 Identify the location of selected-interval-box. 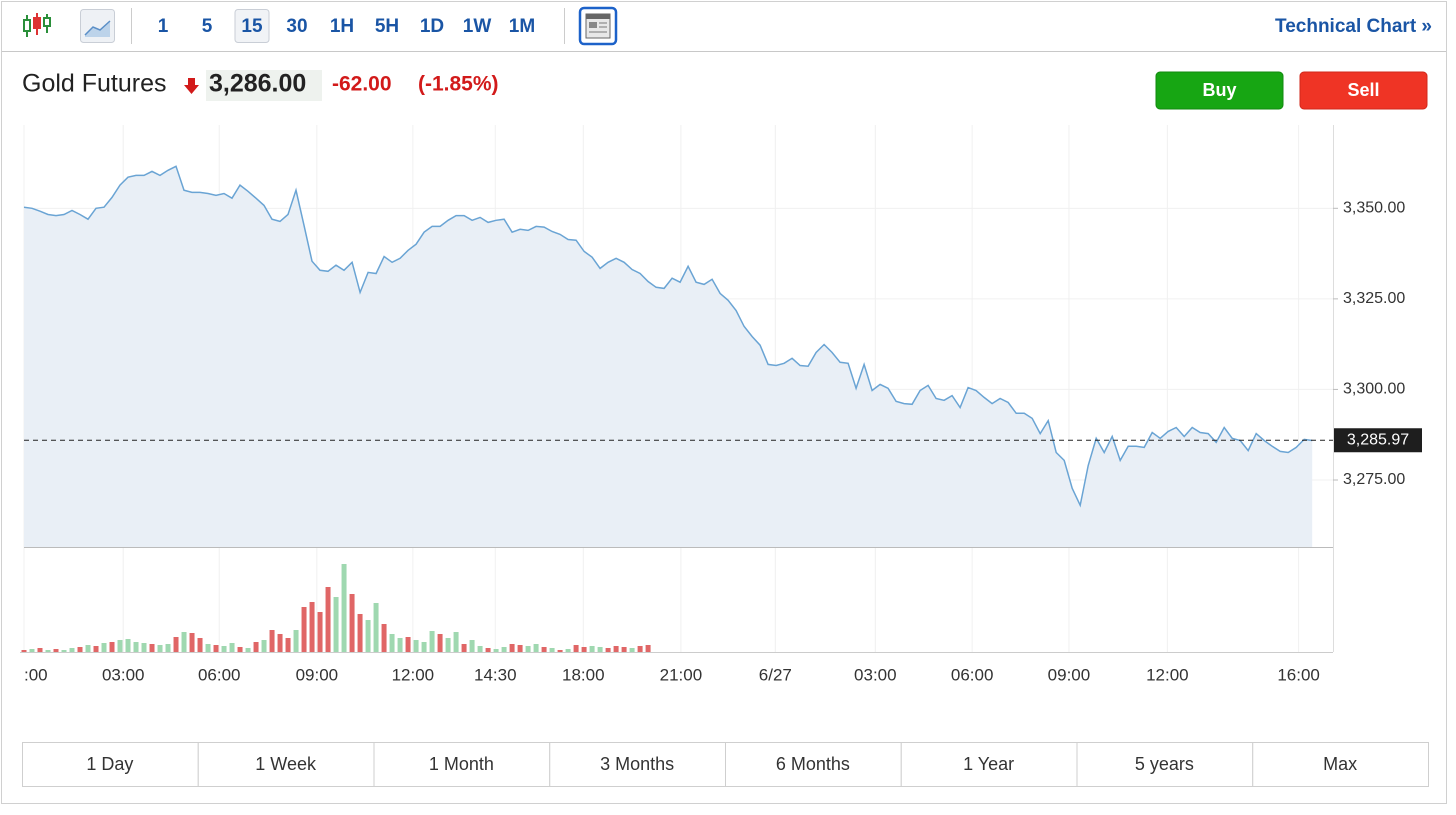
(252, 26).